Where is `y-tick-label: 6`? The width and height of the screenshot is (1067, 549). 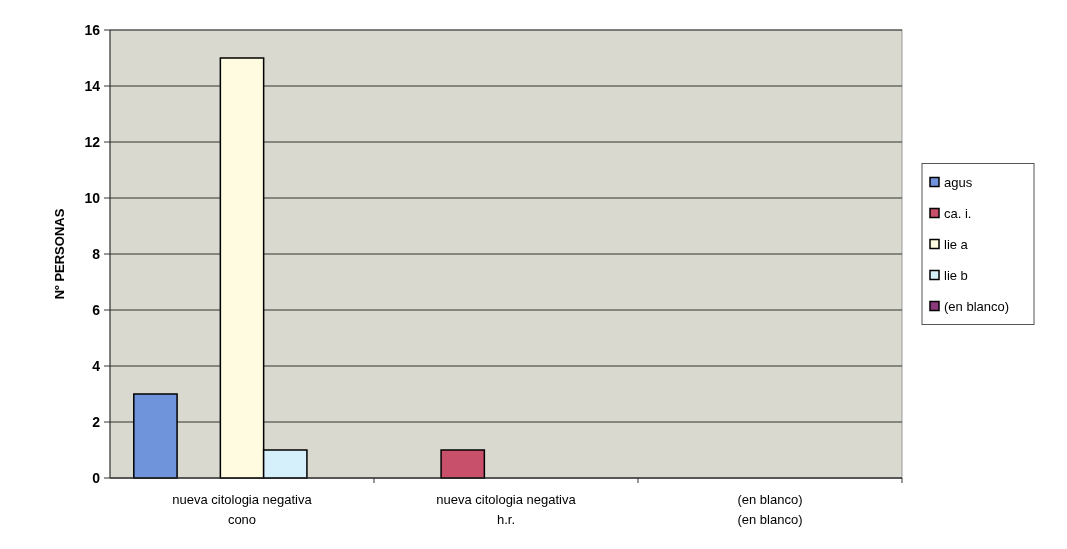 y-tick-label: 6 is located at coordinates (96, 309).